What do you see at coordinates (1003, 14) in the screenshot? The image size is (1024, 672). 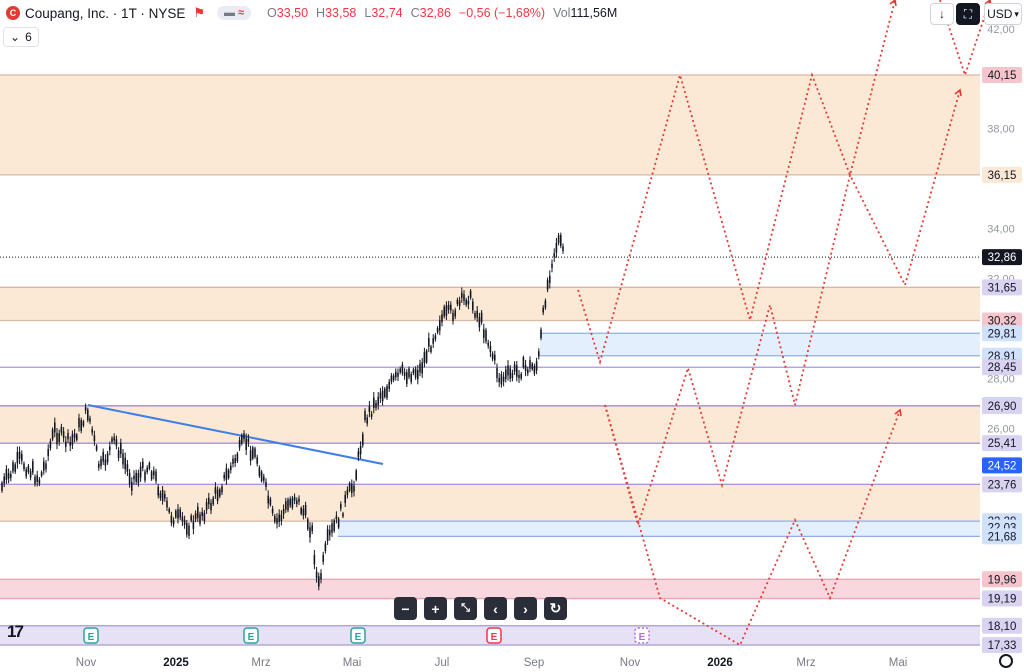 I see `currency-selector: USD ▾` at bounding box center [1003, 14].